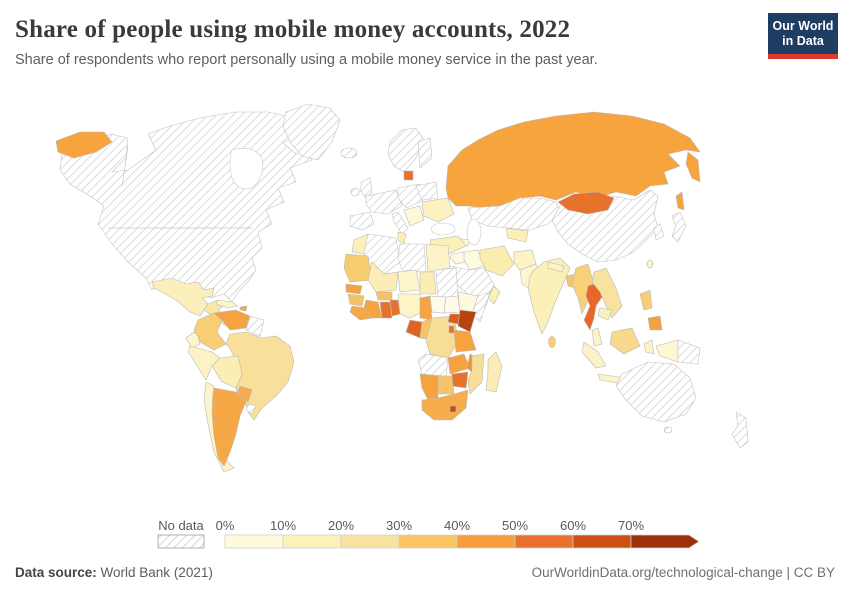 The width and height of the screenshot is (850, 600). Describe the element at coordinates (667, 351) in the screenshot. I see `region-new-guinea-west` at that location.